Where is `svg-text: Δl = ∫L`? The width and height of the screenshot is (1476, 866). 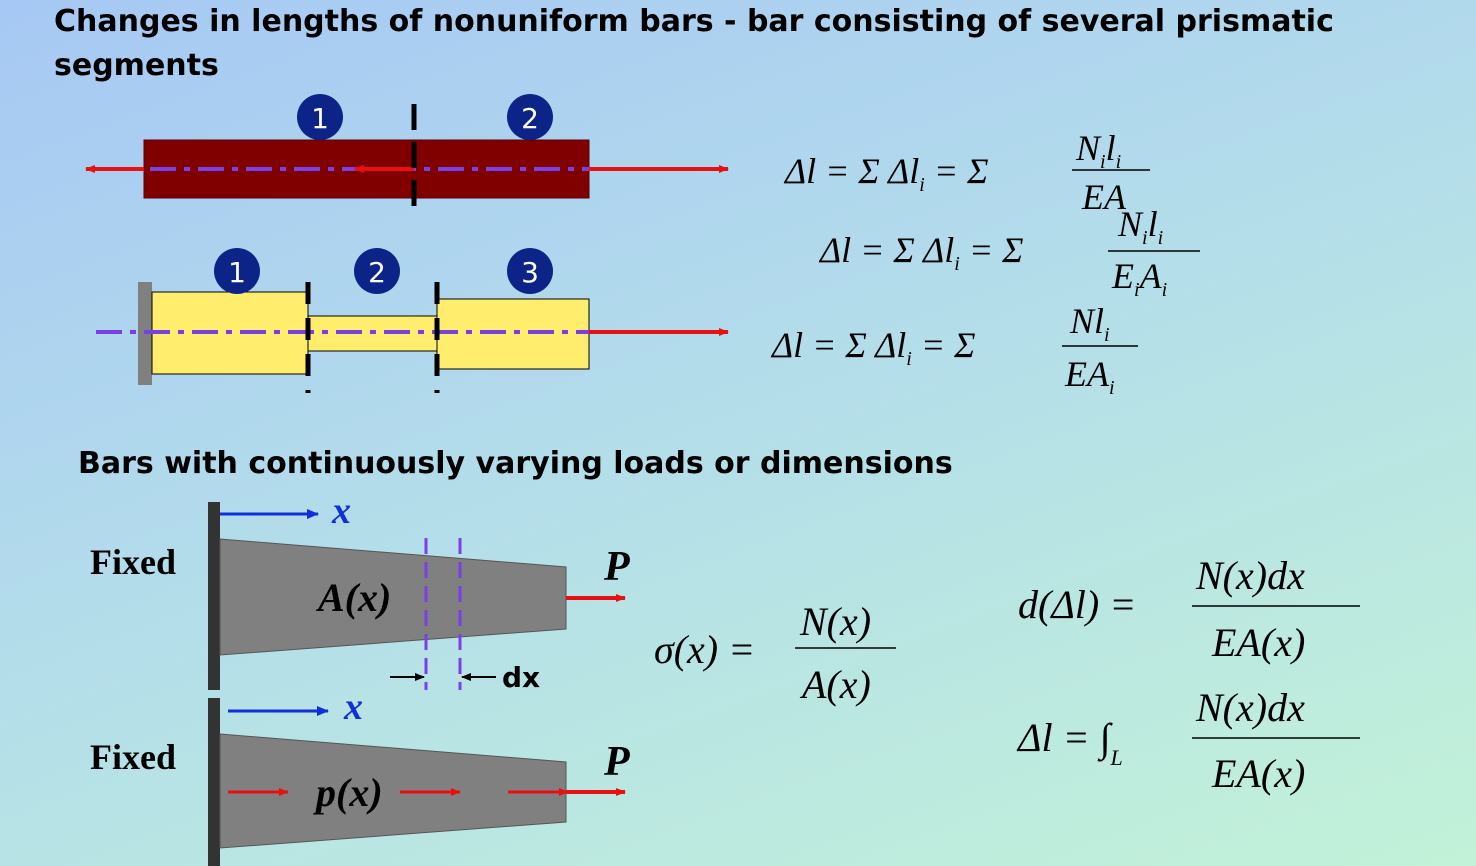
svg-text: Δl = ∫L is located at coordinates (1069, 742).